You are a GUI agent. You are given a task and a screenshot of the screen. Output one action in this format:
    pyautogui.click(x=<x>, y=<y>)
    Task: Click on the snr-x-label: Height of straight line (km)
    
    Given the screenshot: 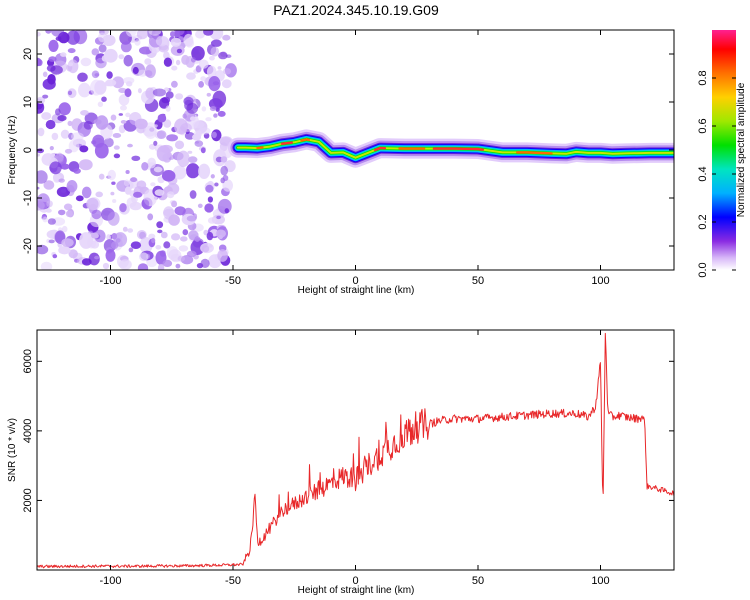 What is the action you would take?
    pyautogui.click(x=356, y=590)
    